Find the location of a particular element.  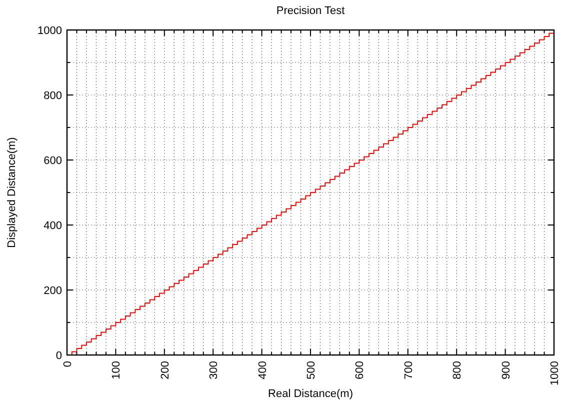

x-tick-label: 900 is located at coordinates (506, 370).